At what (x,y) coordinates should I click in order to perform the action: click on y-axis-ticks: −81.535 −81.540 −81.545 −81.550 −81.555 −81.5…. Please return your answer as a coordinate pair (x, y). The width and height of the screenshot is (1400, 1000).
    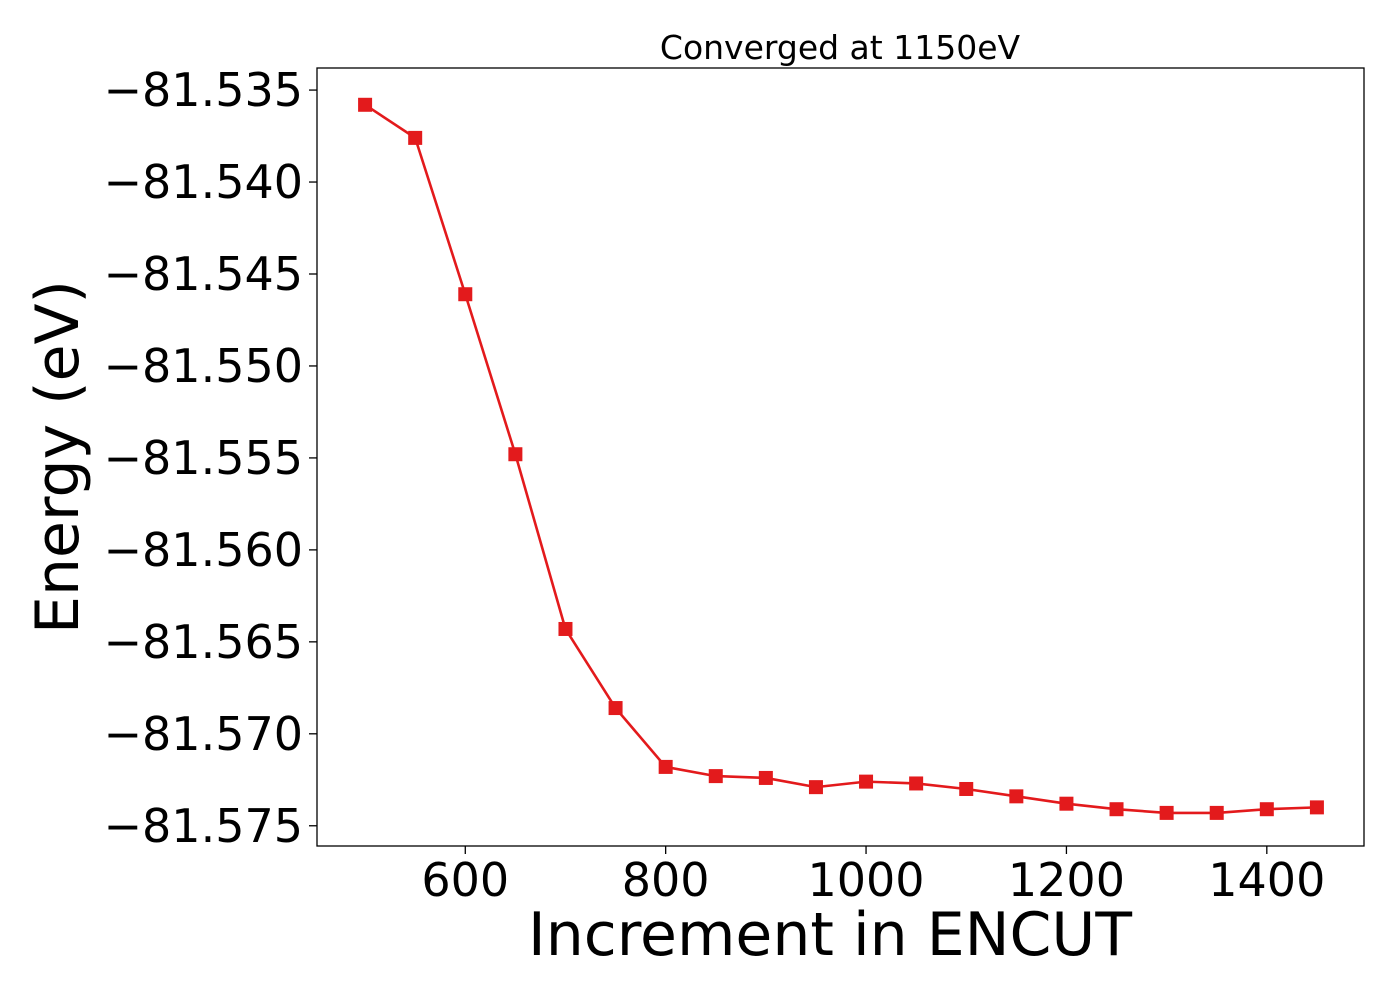
    Looking at the image, I should click on (210, 458).